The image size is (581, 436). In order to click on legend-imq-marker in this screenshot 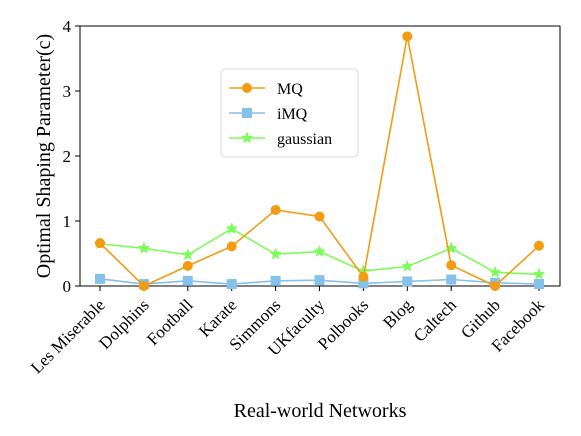, I will do `click(247, 113)`.